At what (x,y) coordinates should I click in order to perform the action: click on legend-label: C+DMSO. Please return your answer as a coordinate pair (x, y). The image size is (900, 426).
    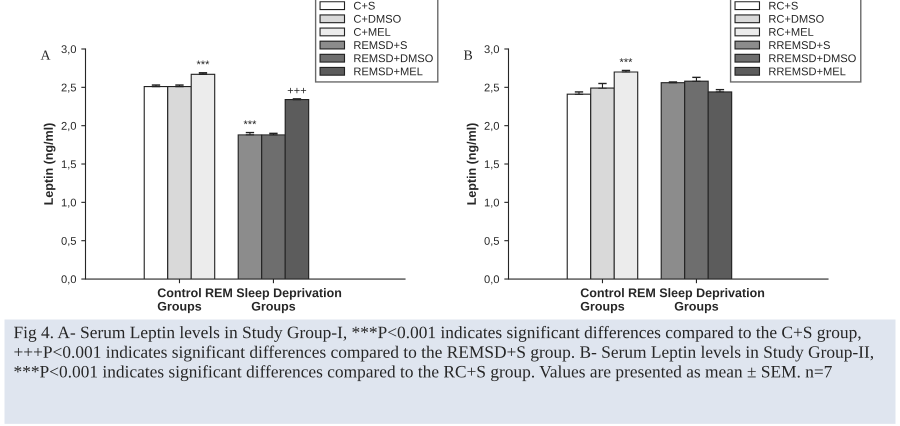
    Looking at the image, I should click on (377, 18).